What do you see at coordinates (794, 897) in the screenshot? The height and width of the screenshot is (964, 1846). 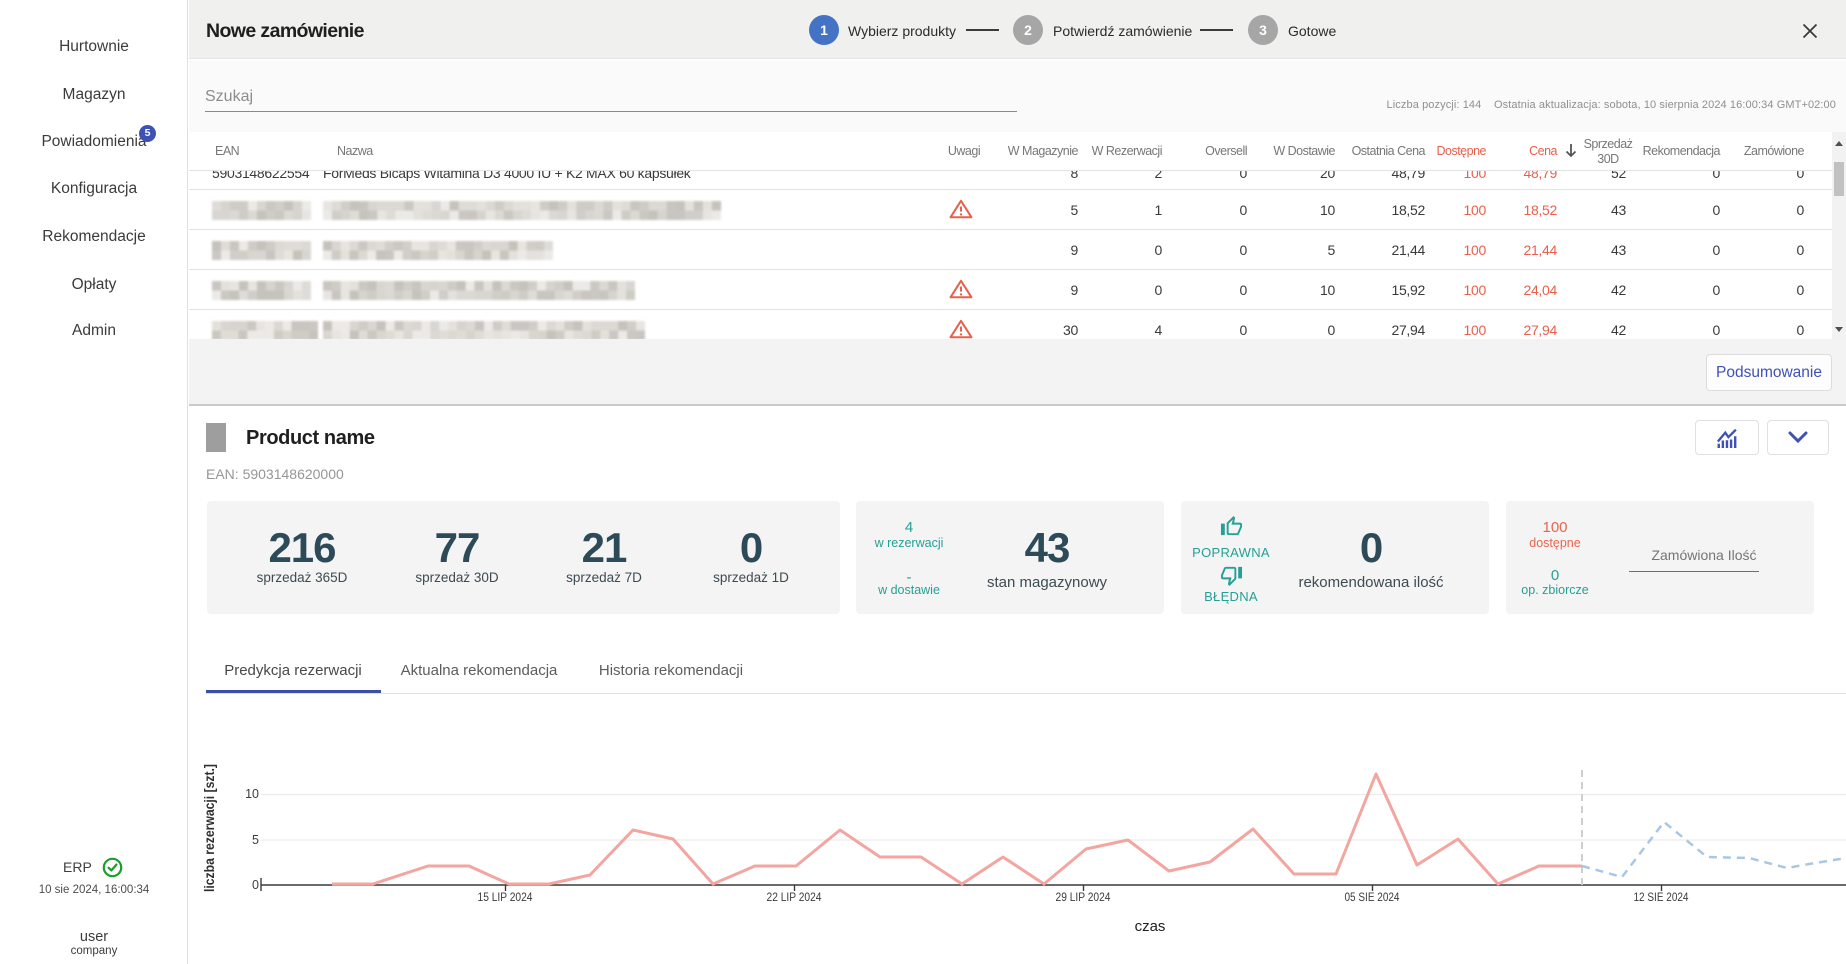 I see `svg-text: 22 LIP 2024` at bounding box center [794, 897].